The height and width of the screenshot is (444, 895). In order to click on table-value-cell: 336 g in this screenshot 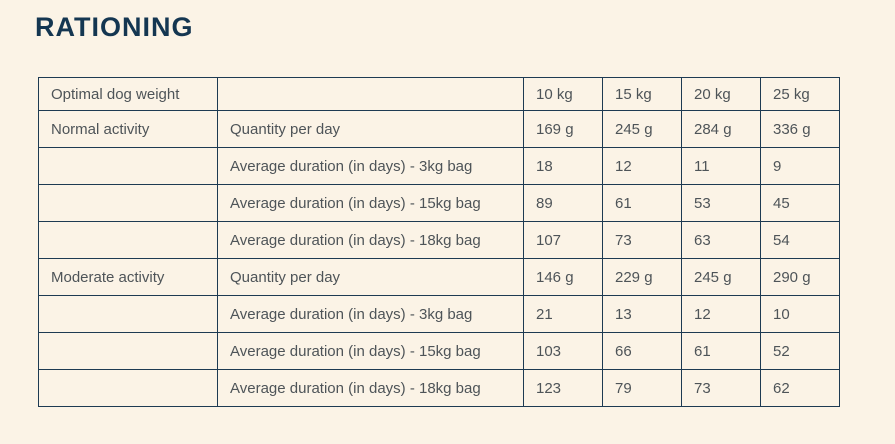, I will do `click(800, 129)`.